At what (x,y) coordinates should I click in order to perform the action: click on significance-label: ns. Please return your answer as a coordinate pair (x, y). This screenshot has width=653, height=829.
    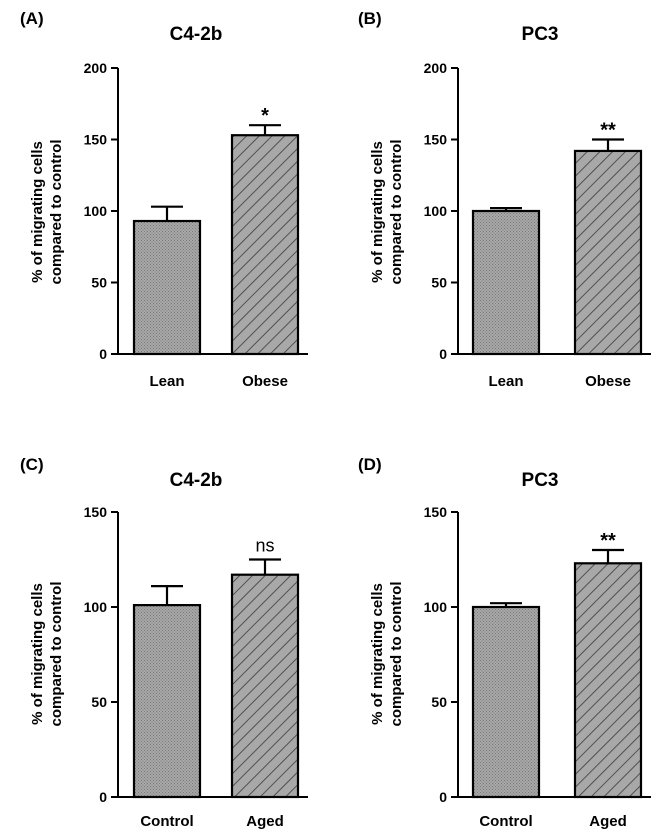
    Looking at the image, I should click on (264, 546).